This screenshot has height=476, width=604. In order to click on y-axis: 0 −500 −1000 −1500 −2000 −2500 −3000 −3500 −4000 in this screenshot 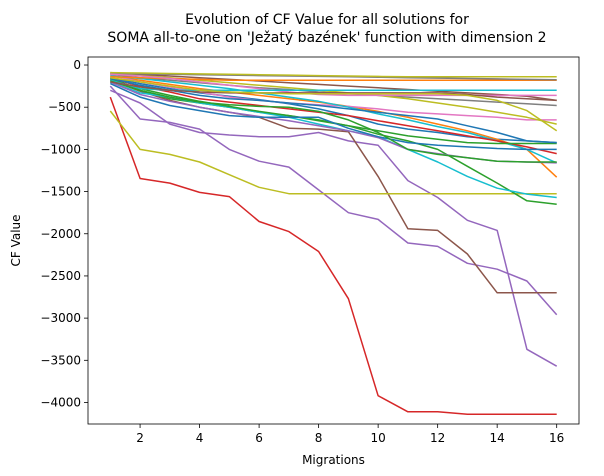, I will do `click(64, 233)`.